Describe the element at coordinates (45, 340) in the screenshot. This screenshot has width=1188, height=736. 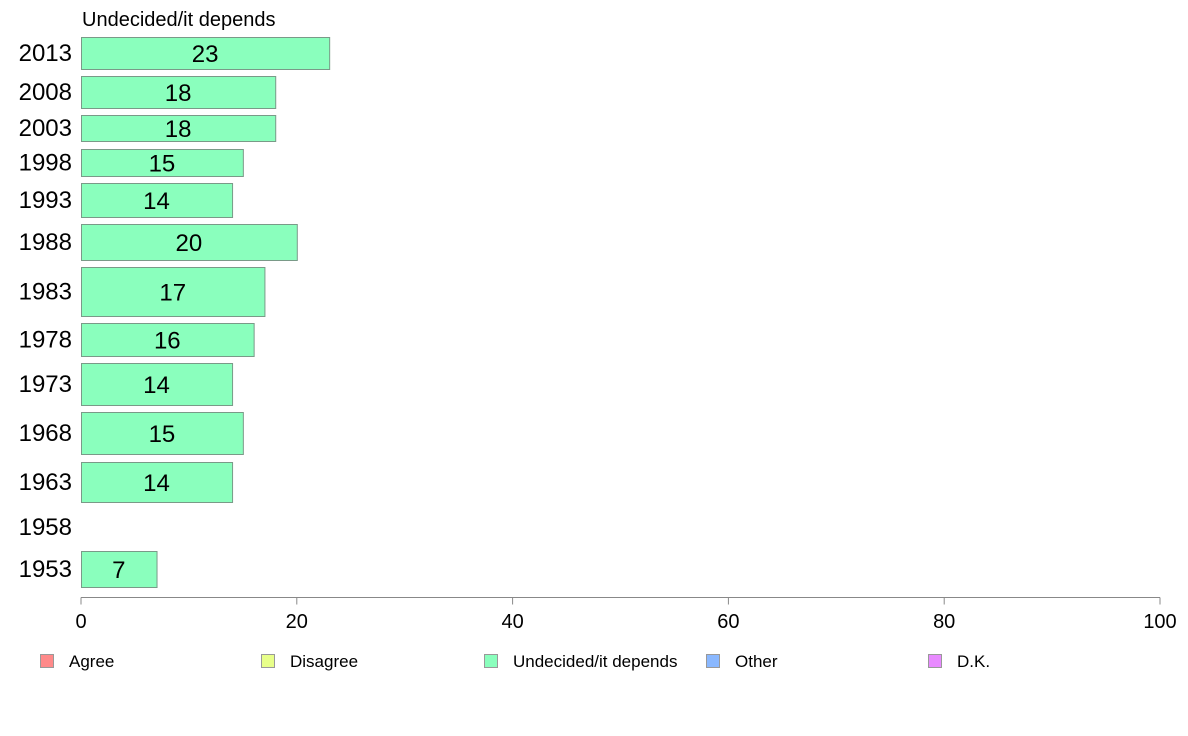
I see `category-label: 1978` at that location.